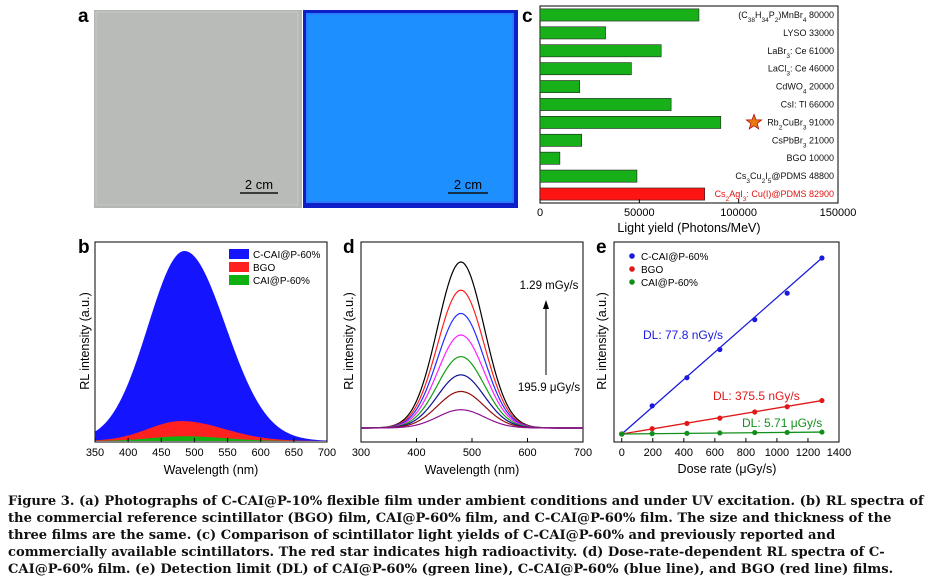 This screenshot has width=940, height=588. I want to click on c-tick-label-3: 150000, so click(838, 213).